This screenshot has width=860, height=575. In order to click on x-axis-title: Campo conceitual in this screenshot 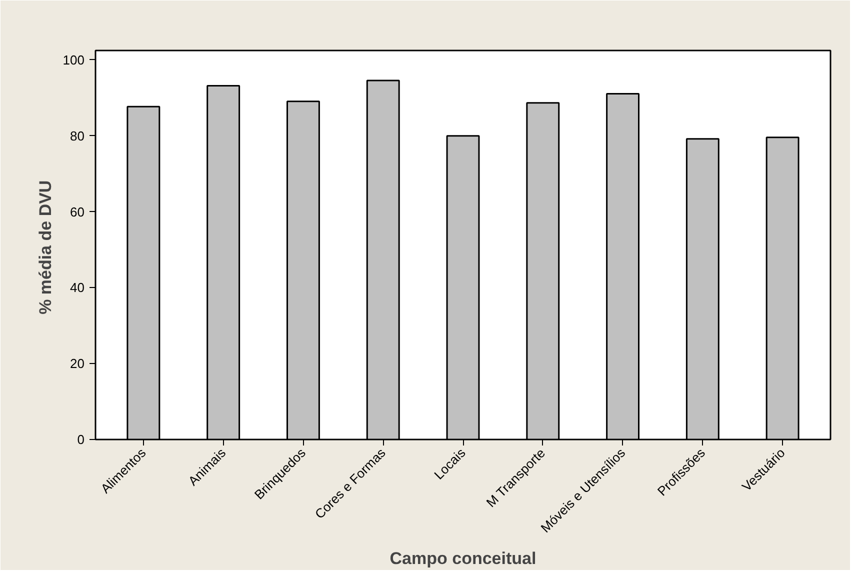, I will do `click(463, 558)`.